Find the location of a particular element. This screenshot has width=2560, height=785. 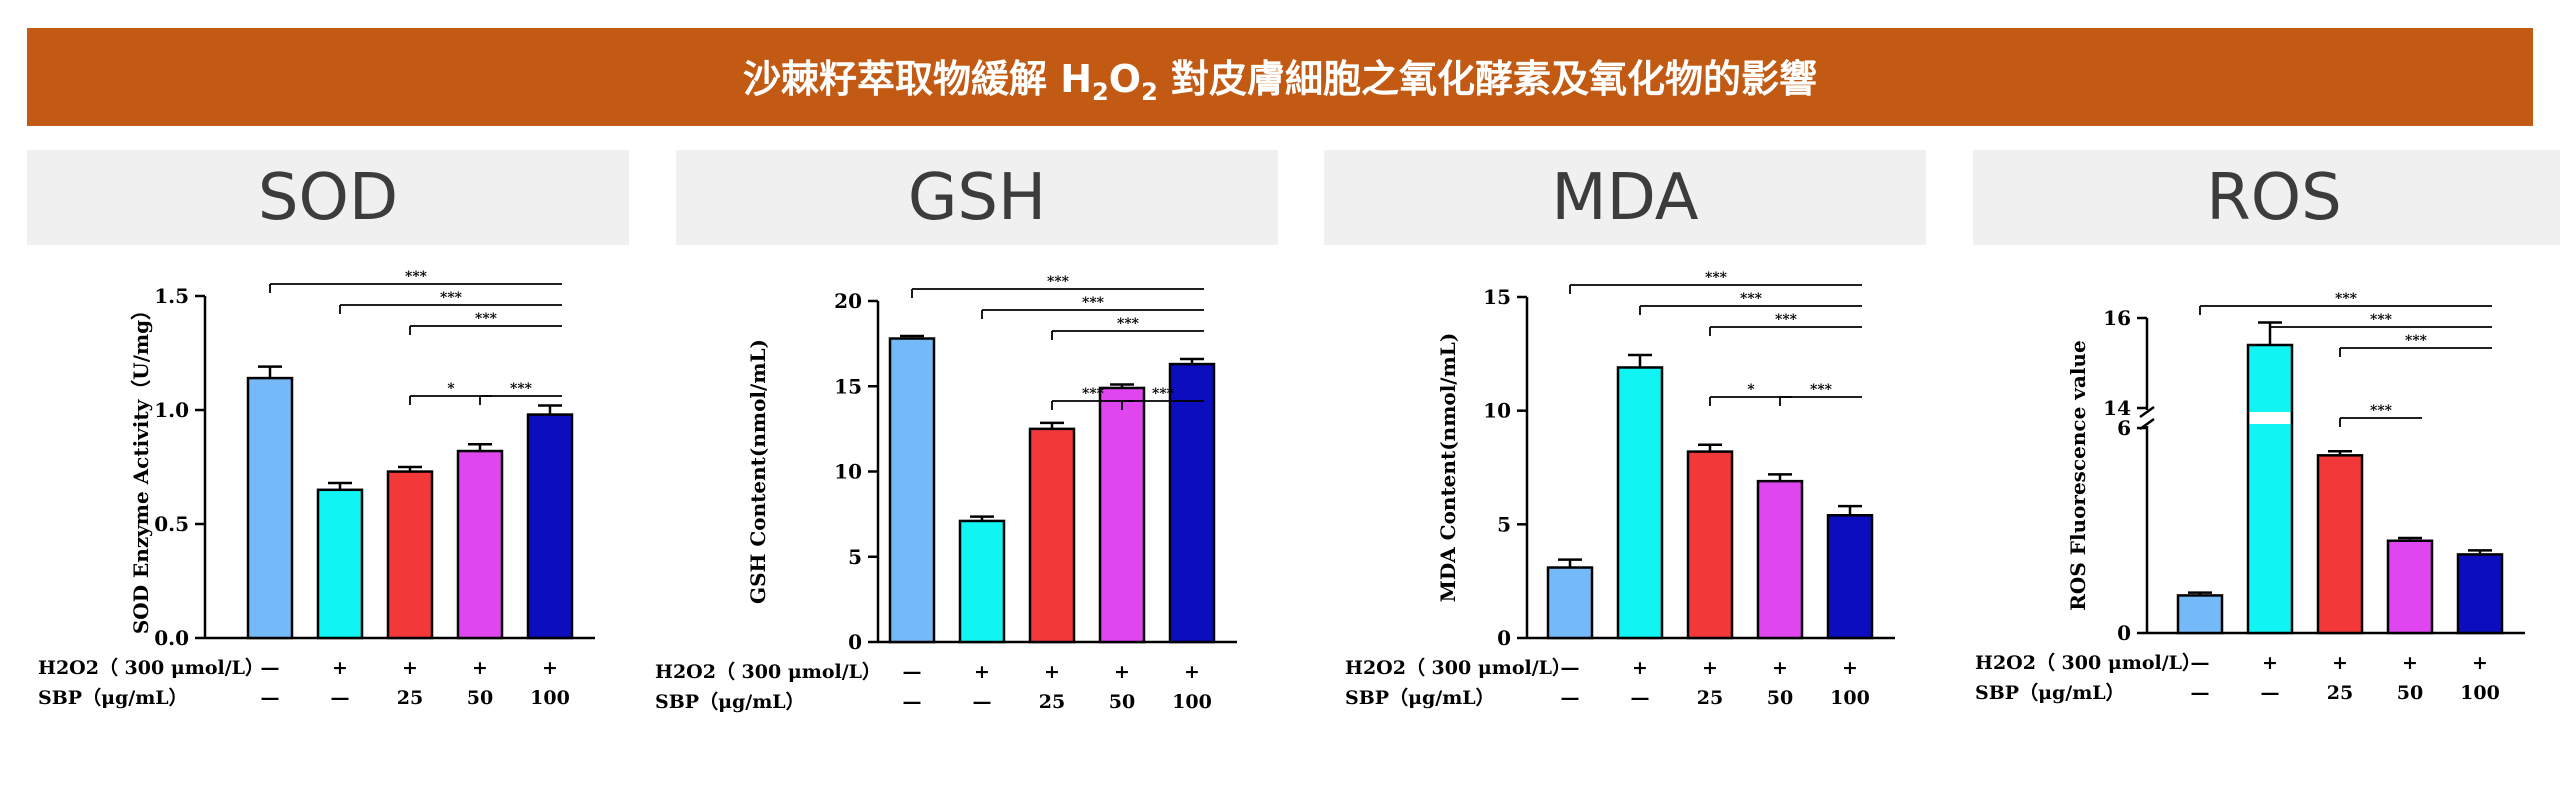

y-tick-label: 1.5 is located at coordinates (171, 296).